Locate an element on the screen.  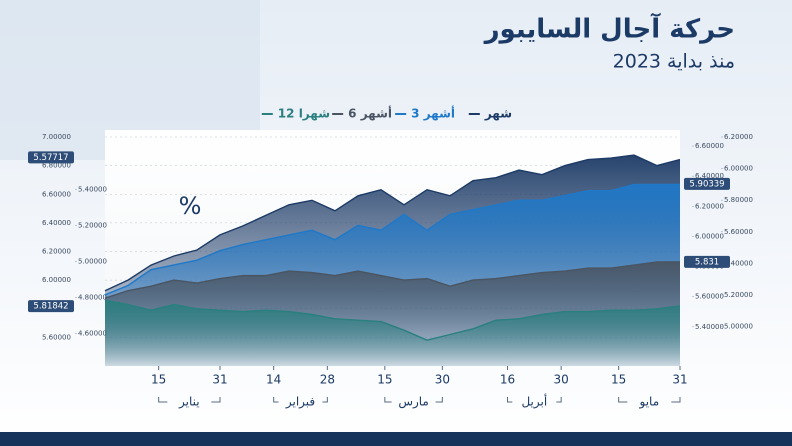
y-tick-label: 6.80000 is located at coordinates (56, 166).